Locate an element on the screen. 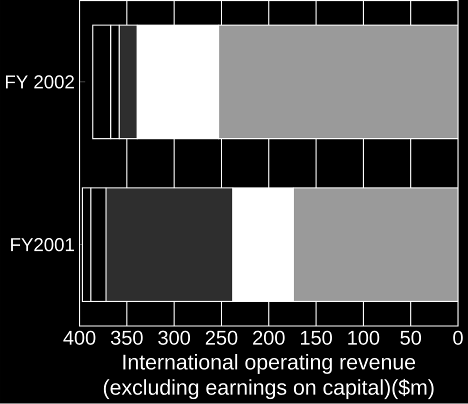 The height and width of the screenshot is (404, 468). x-tick-label: 350 is located at coordinates (126, 338).